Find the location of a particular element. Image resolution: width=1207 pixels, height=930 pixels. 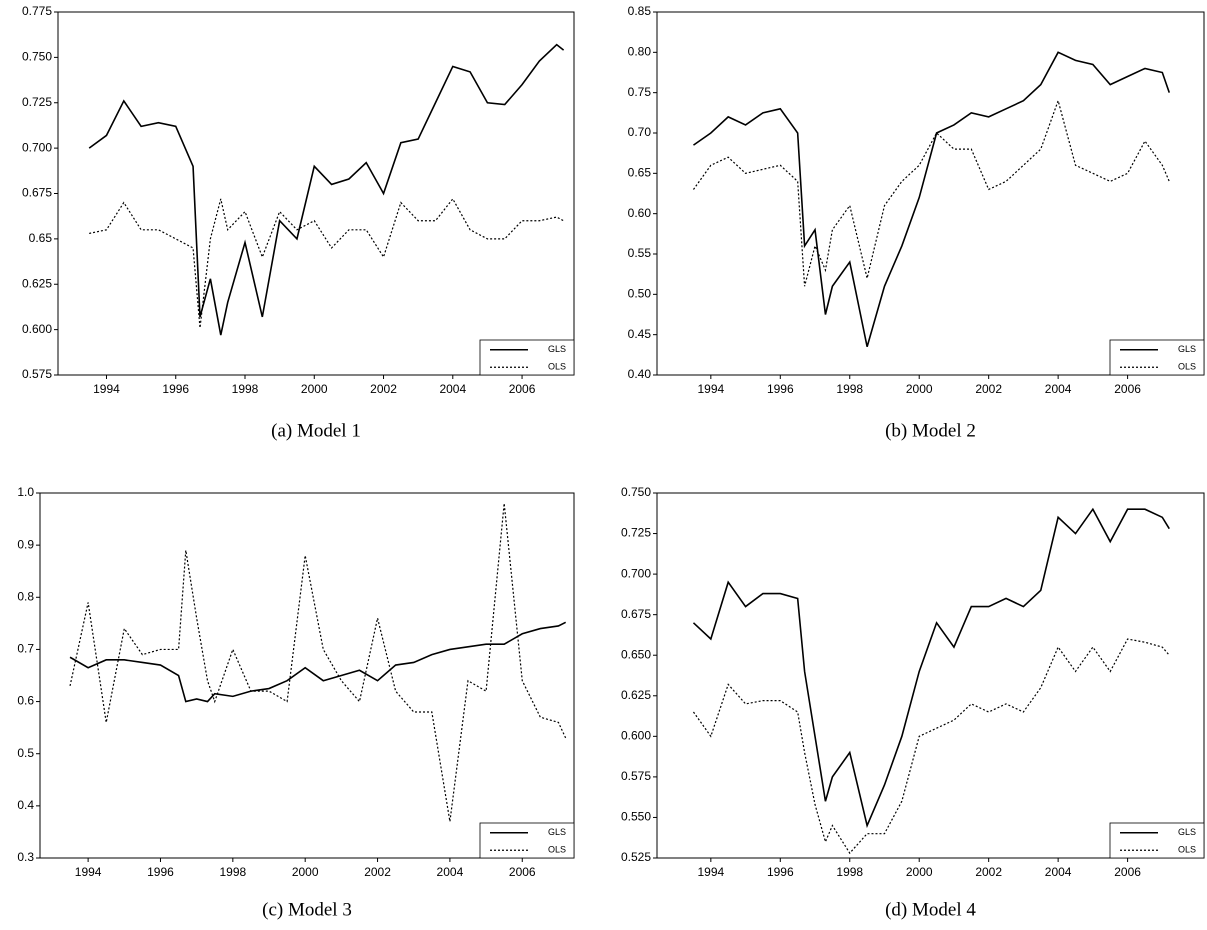

y-tick-label: 0.5 is located at coordinates (25, 753).